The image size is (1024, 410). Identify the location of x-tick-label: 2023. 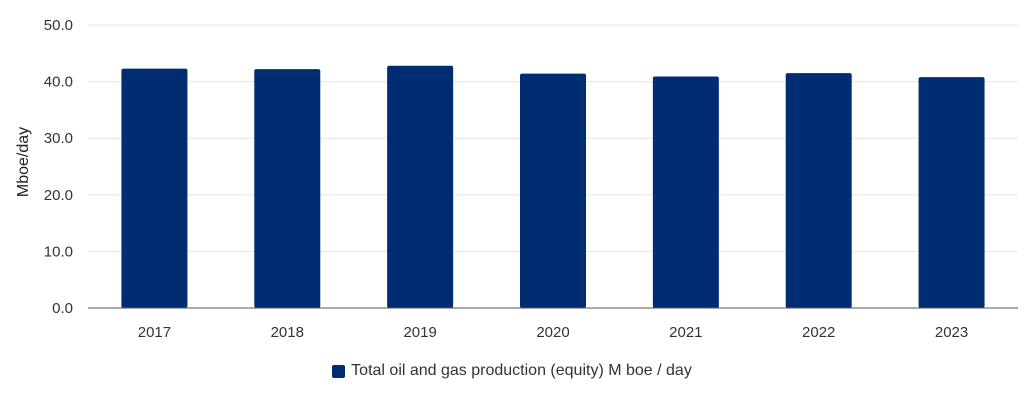
(951, 332).